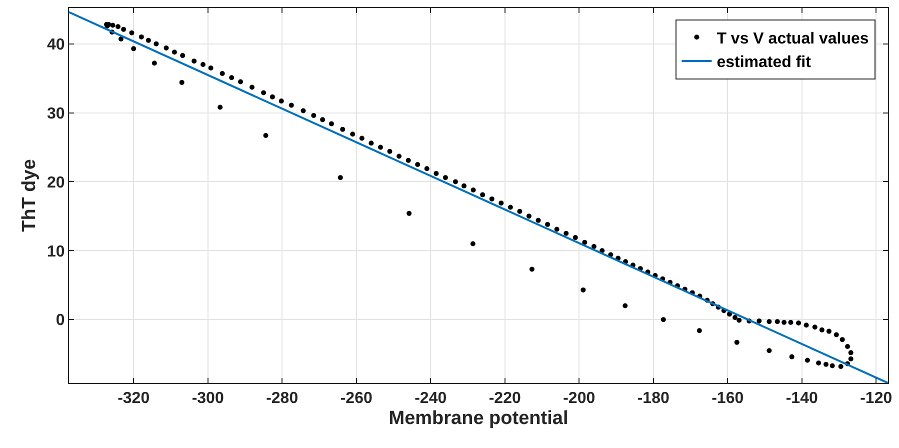 The width and height of the screenshot is (899, 448). I want to click on y-tick-label: 20, so click(56, 183).